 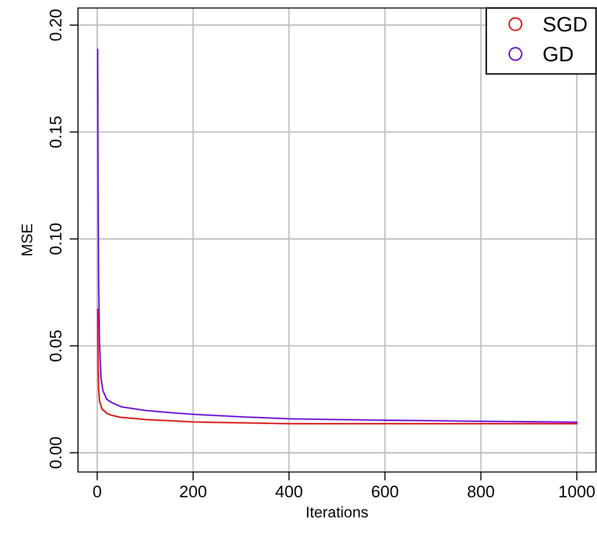 I want to click on x-axis-title: Iterations, so click(x=337, y=512).